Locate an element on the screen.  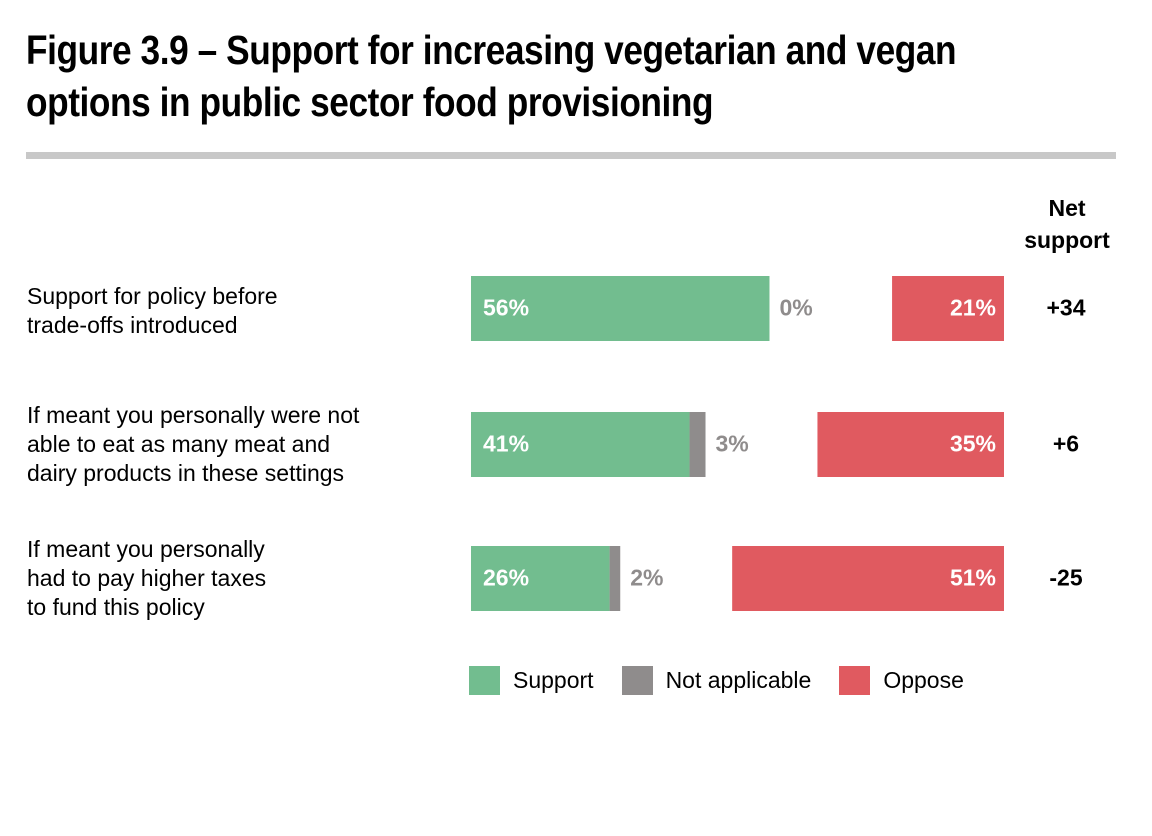
data-label-oppose: 35% is located at coordinates (973, 444).